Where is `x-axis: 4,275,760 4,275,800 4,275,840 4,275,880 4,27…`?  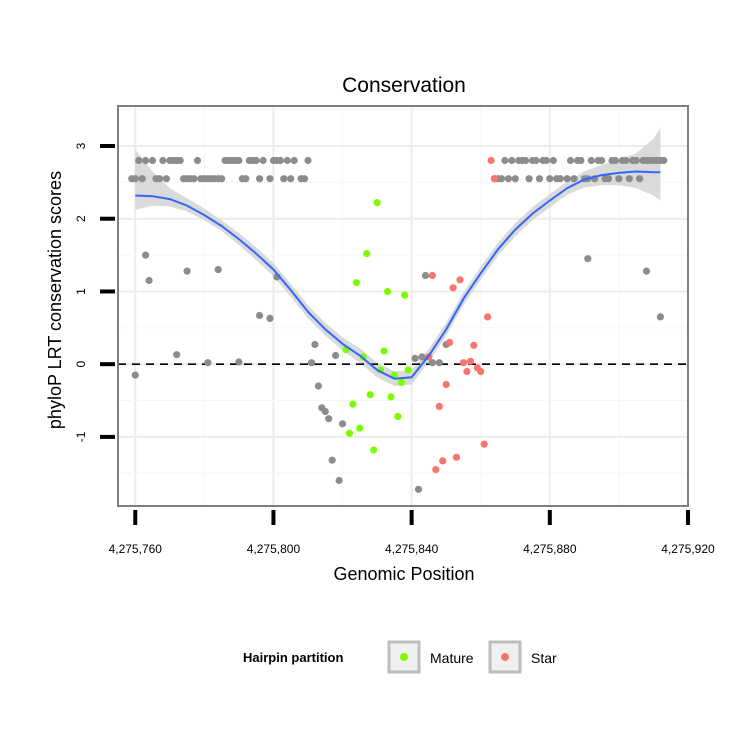 x-axis: 4,275,760 4,275,800 4,275,840 4,275,880 4,27… is located at coordinates (412, 533).